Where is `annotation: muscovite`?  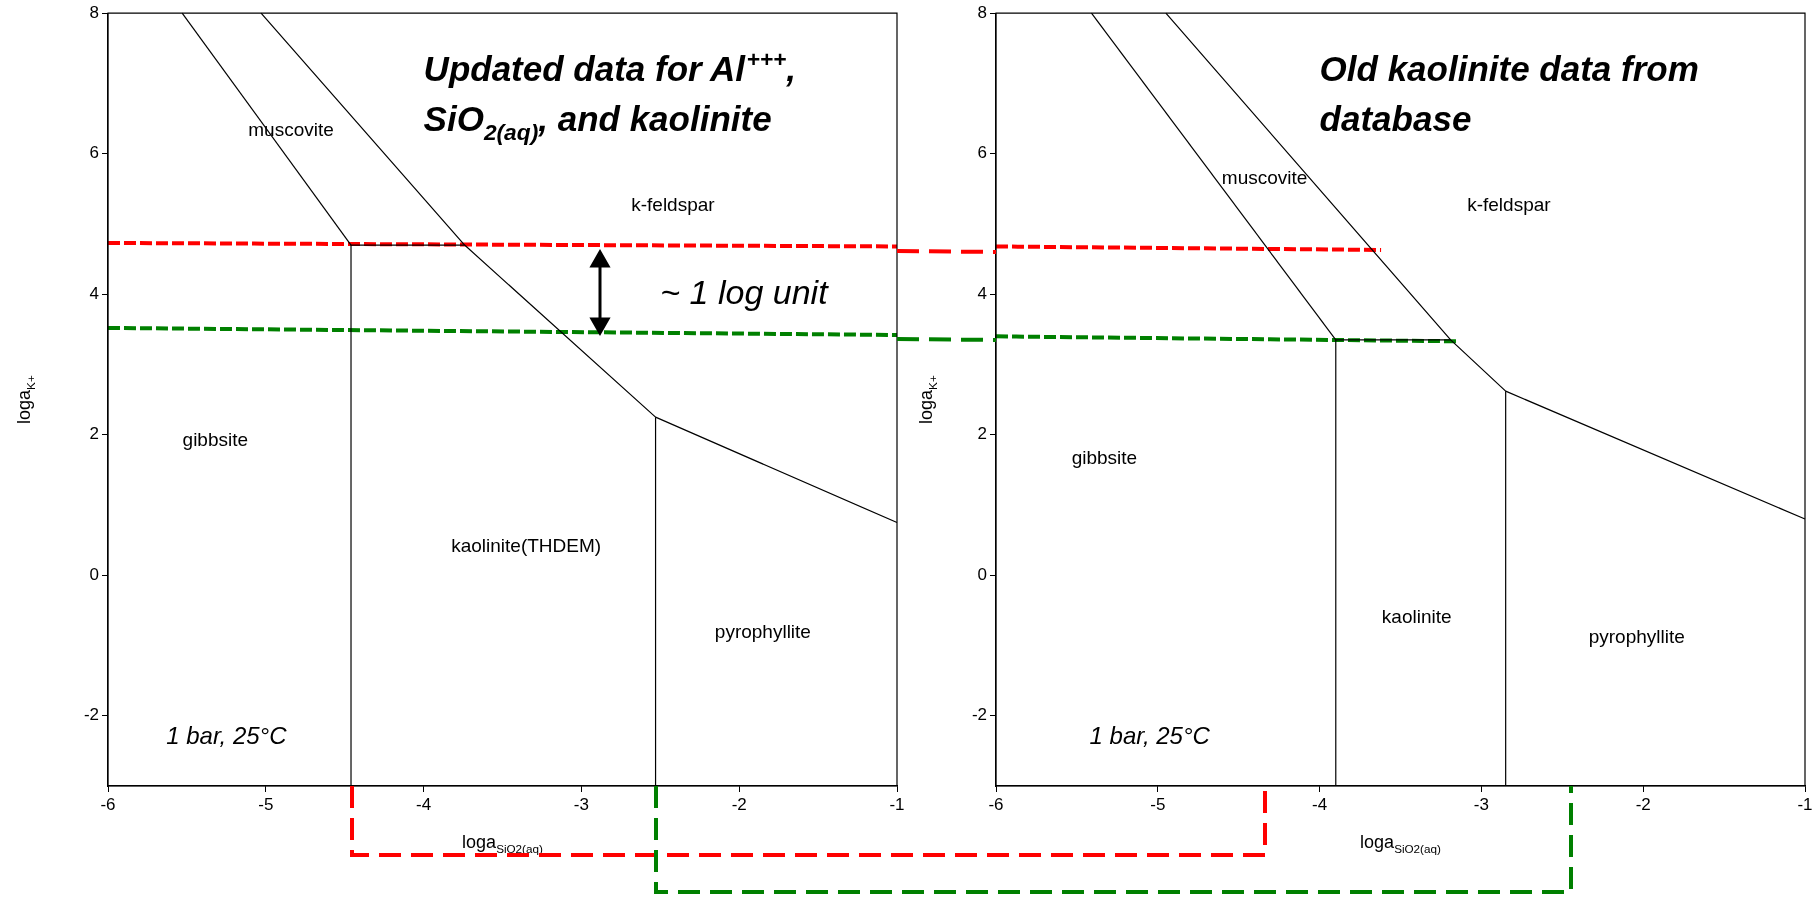
annotation: muscovite is located at coordinates (1264, 177).